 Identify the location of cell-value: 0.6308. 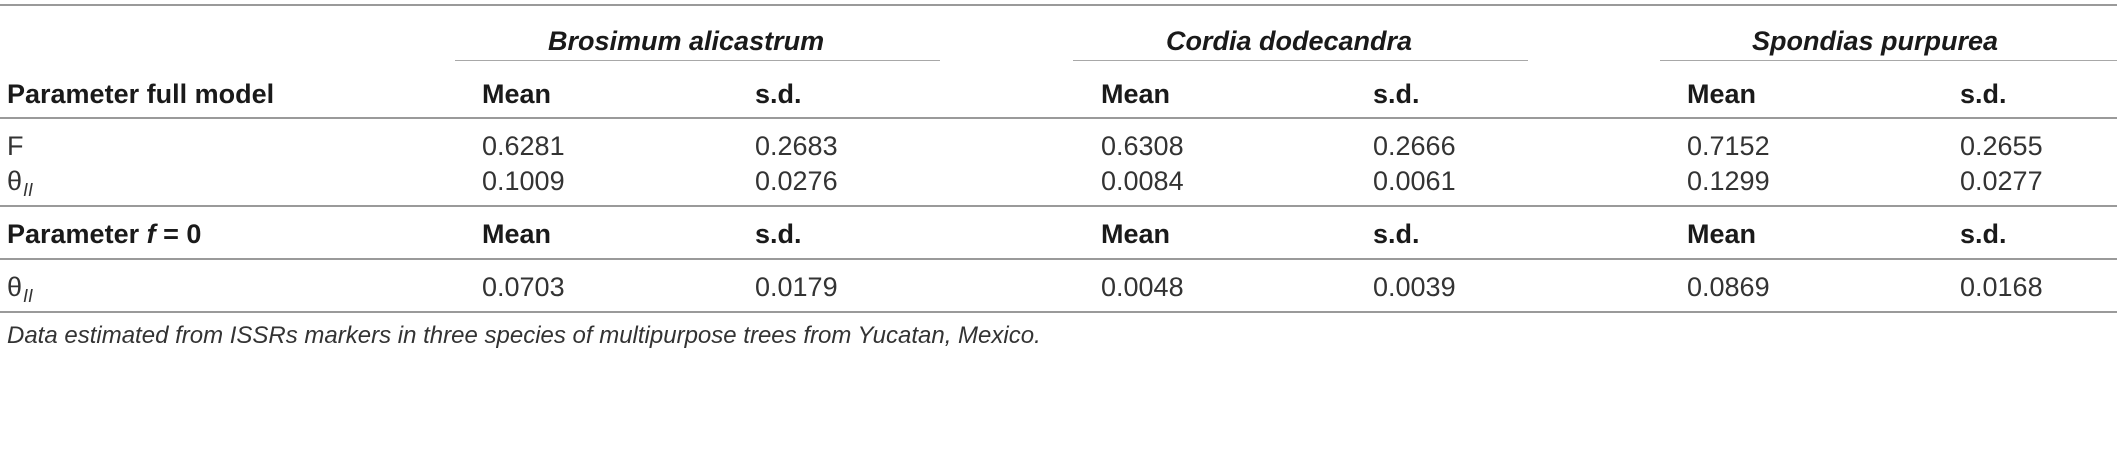
(1142, 146).